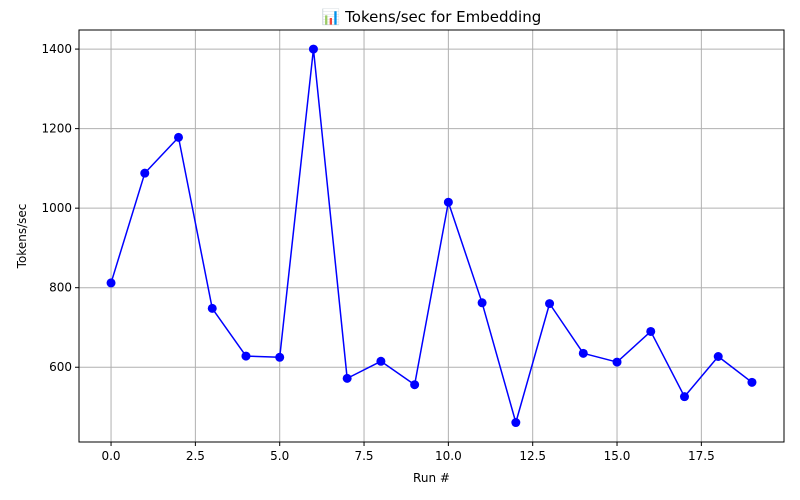 This screenshot has width=800, height=500. Describe the element at coordinates (279, 456) in the screenshot. I see `x-tick-label: 5.0` at that location.